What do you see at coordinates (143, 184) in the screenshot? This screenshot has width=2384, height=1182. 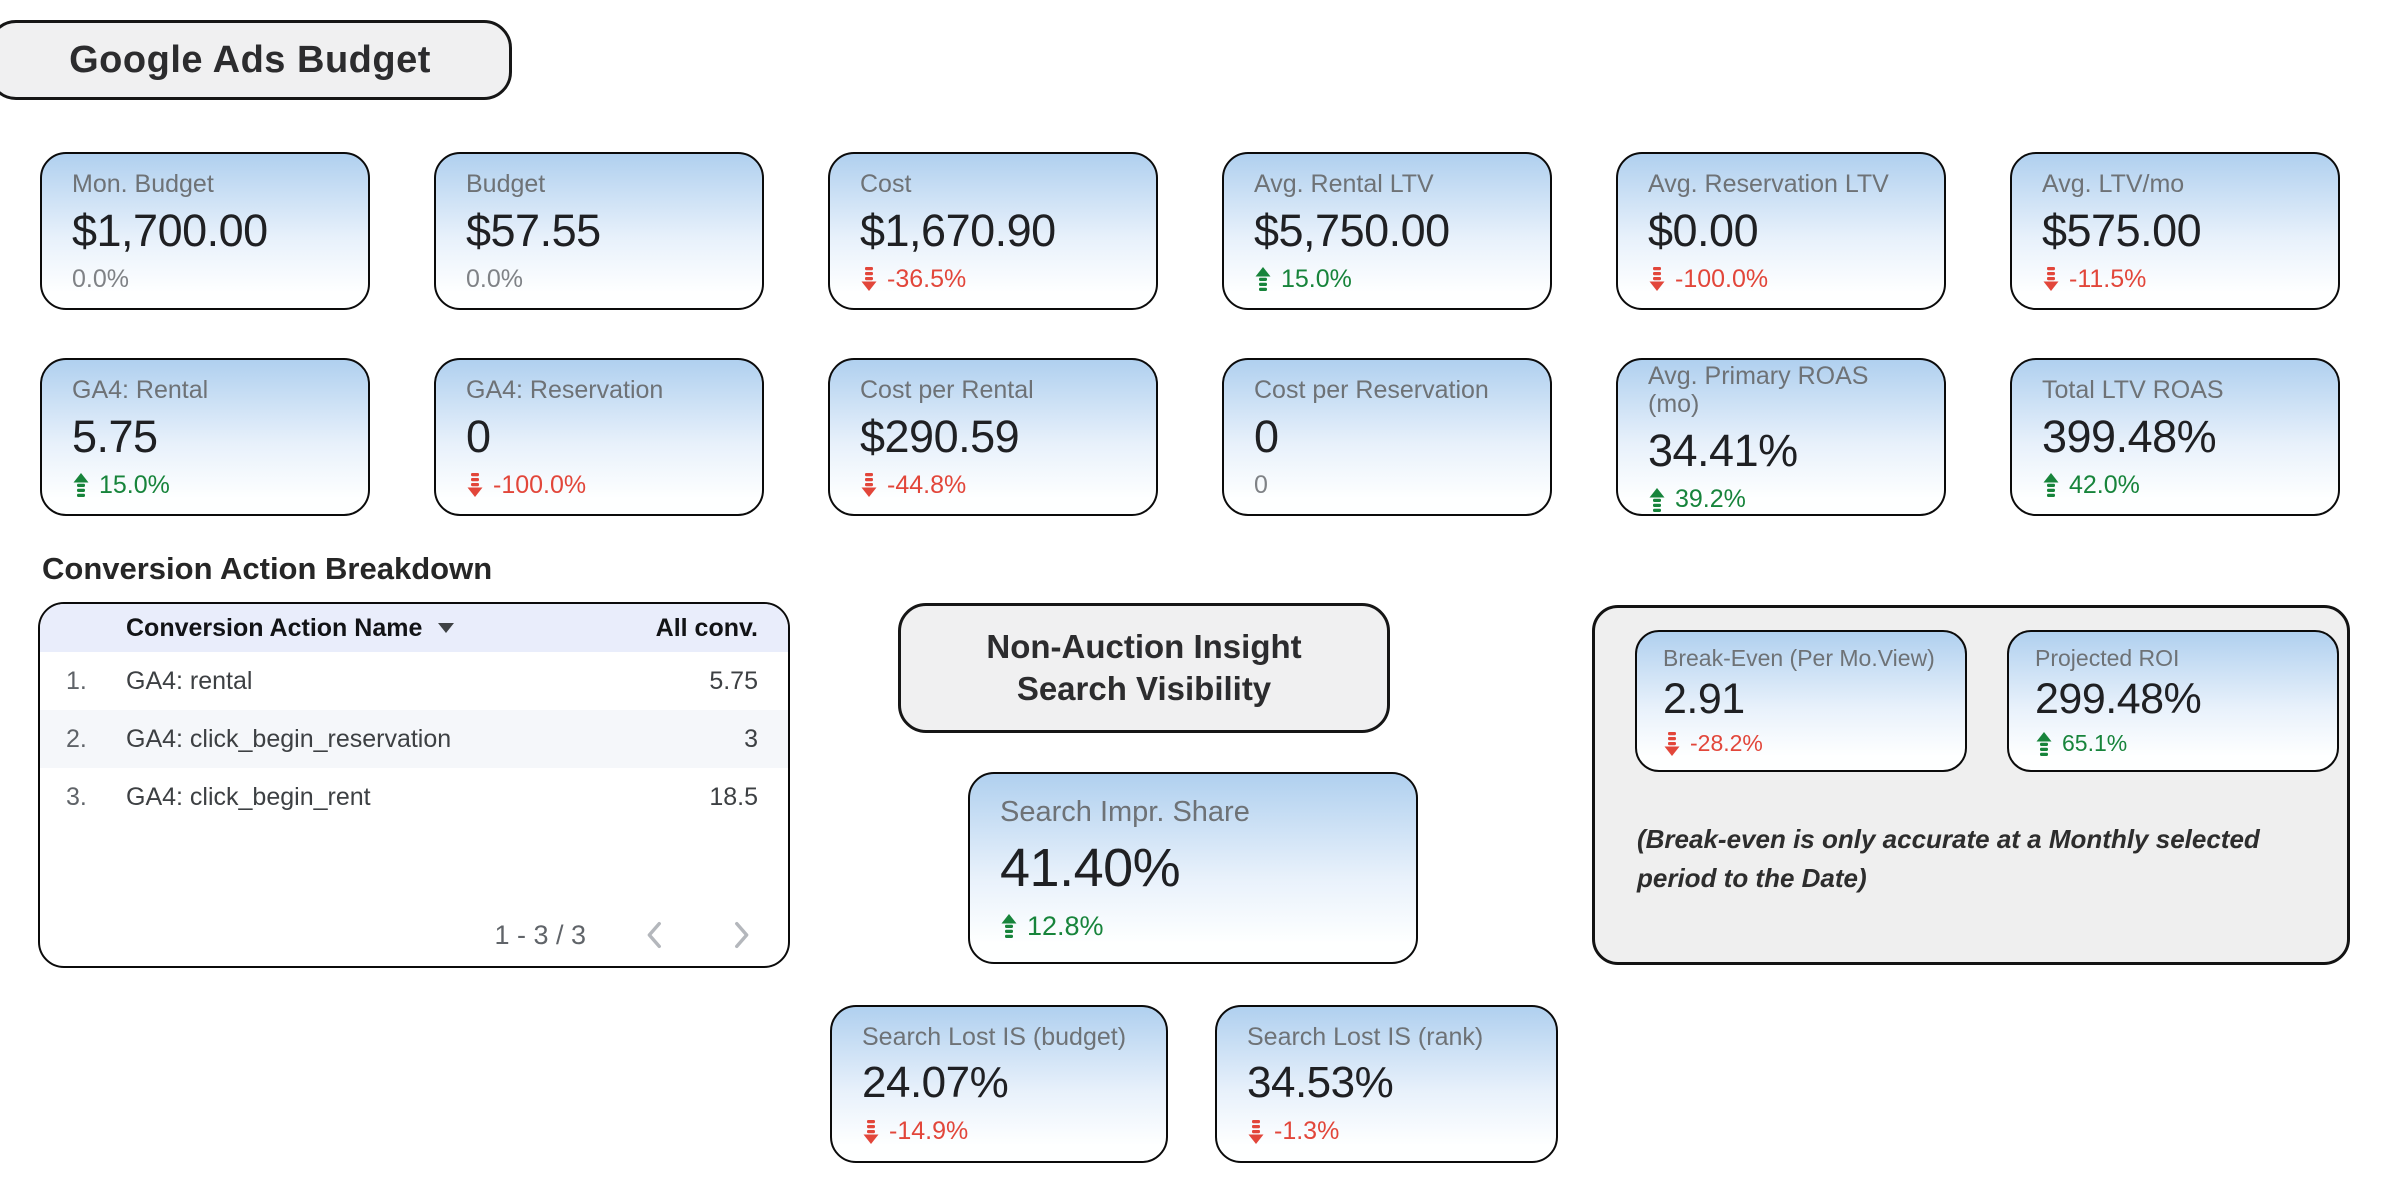 I see `scorecard-label: Mon. Budget` at bounding box center [143, 184].